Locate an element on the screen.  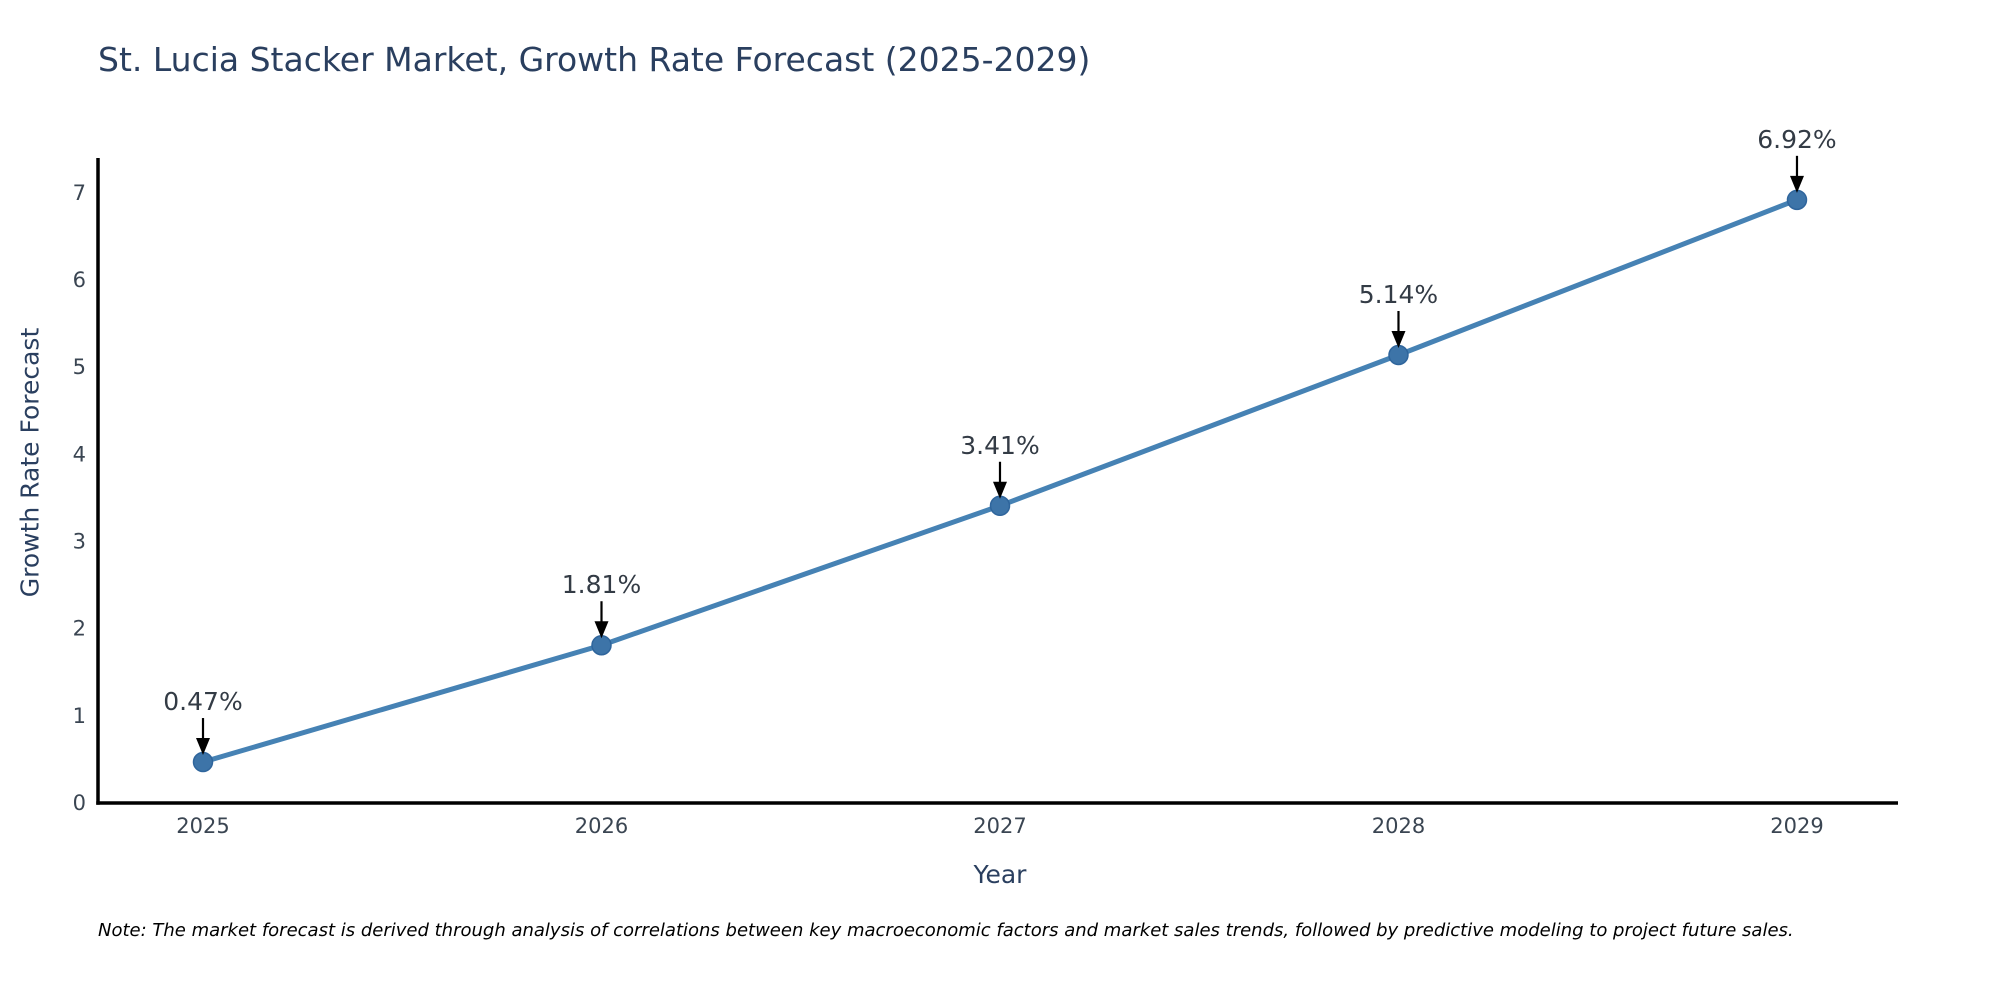
annotation-label: 3.41% is located at coordinates (999, 445).